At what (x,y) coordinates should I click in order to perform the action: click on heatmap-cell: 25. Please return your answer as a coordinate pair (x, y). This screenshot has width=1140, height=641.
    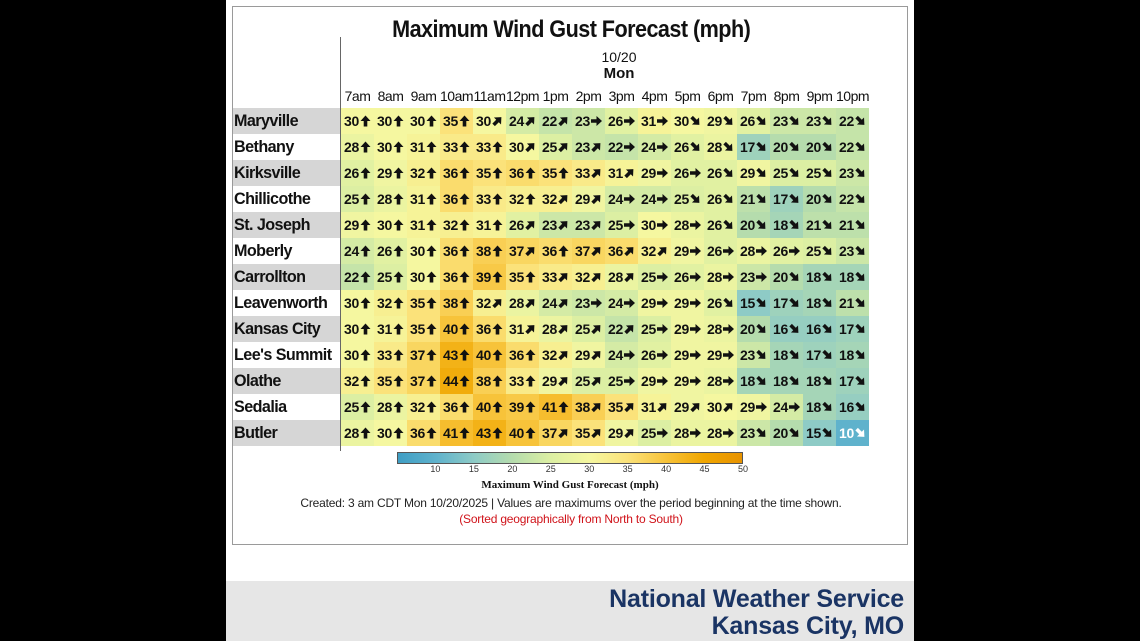
    Looking at the image, I should click on (390, 277).